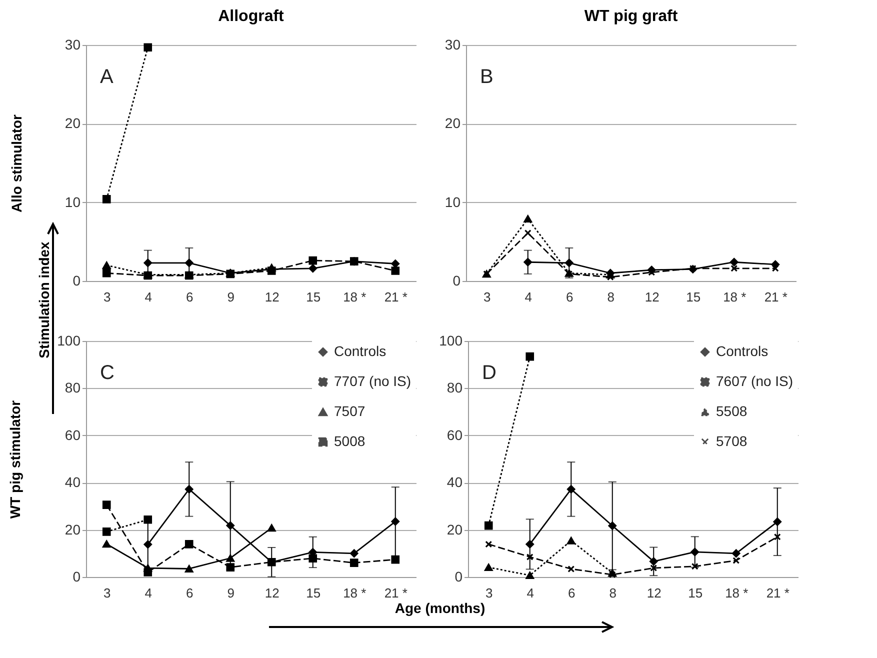  I want to click on text: Stimulation index, so click(44, 300).